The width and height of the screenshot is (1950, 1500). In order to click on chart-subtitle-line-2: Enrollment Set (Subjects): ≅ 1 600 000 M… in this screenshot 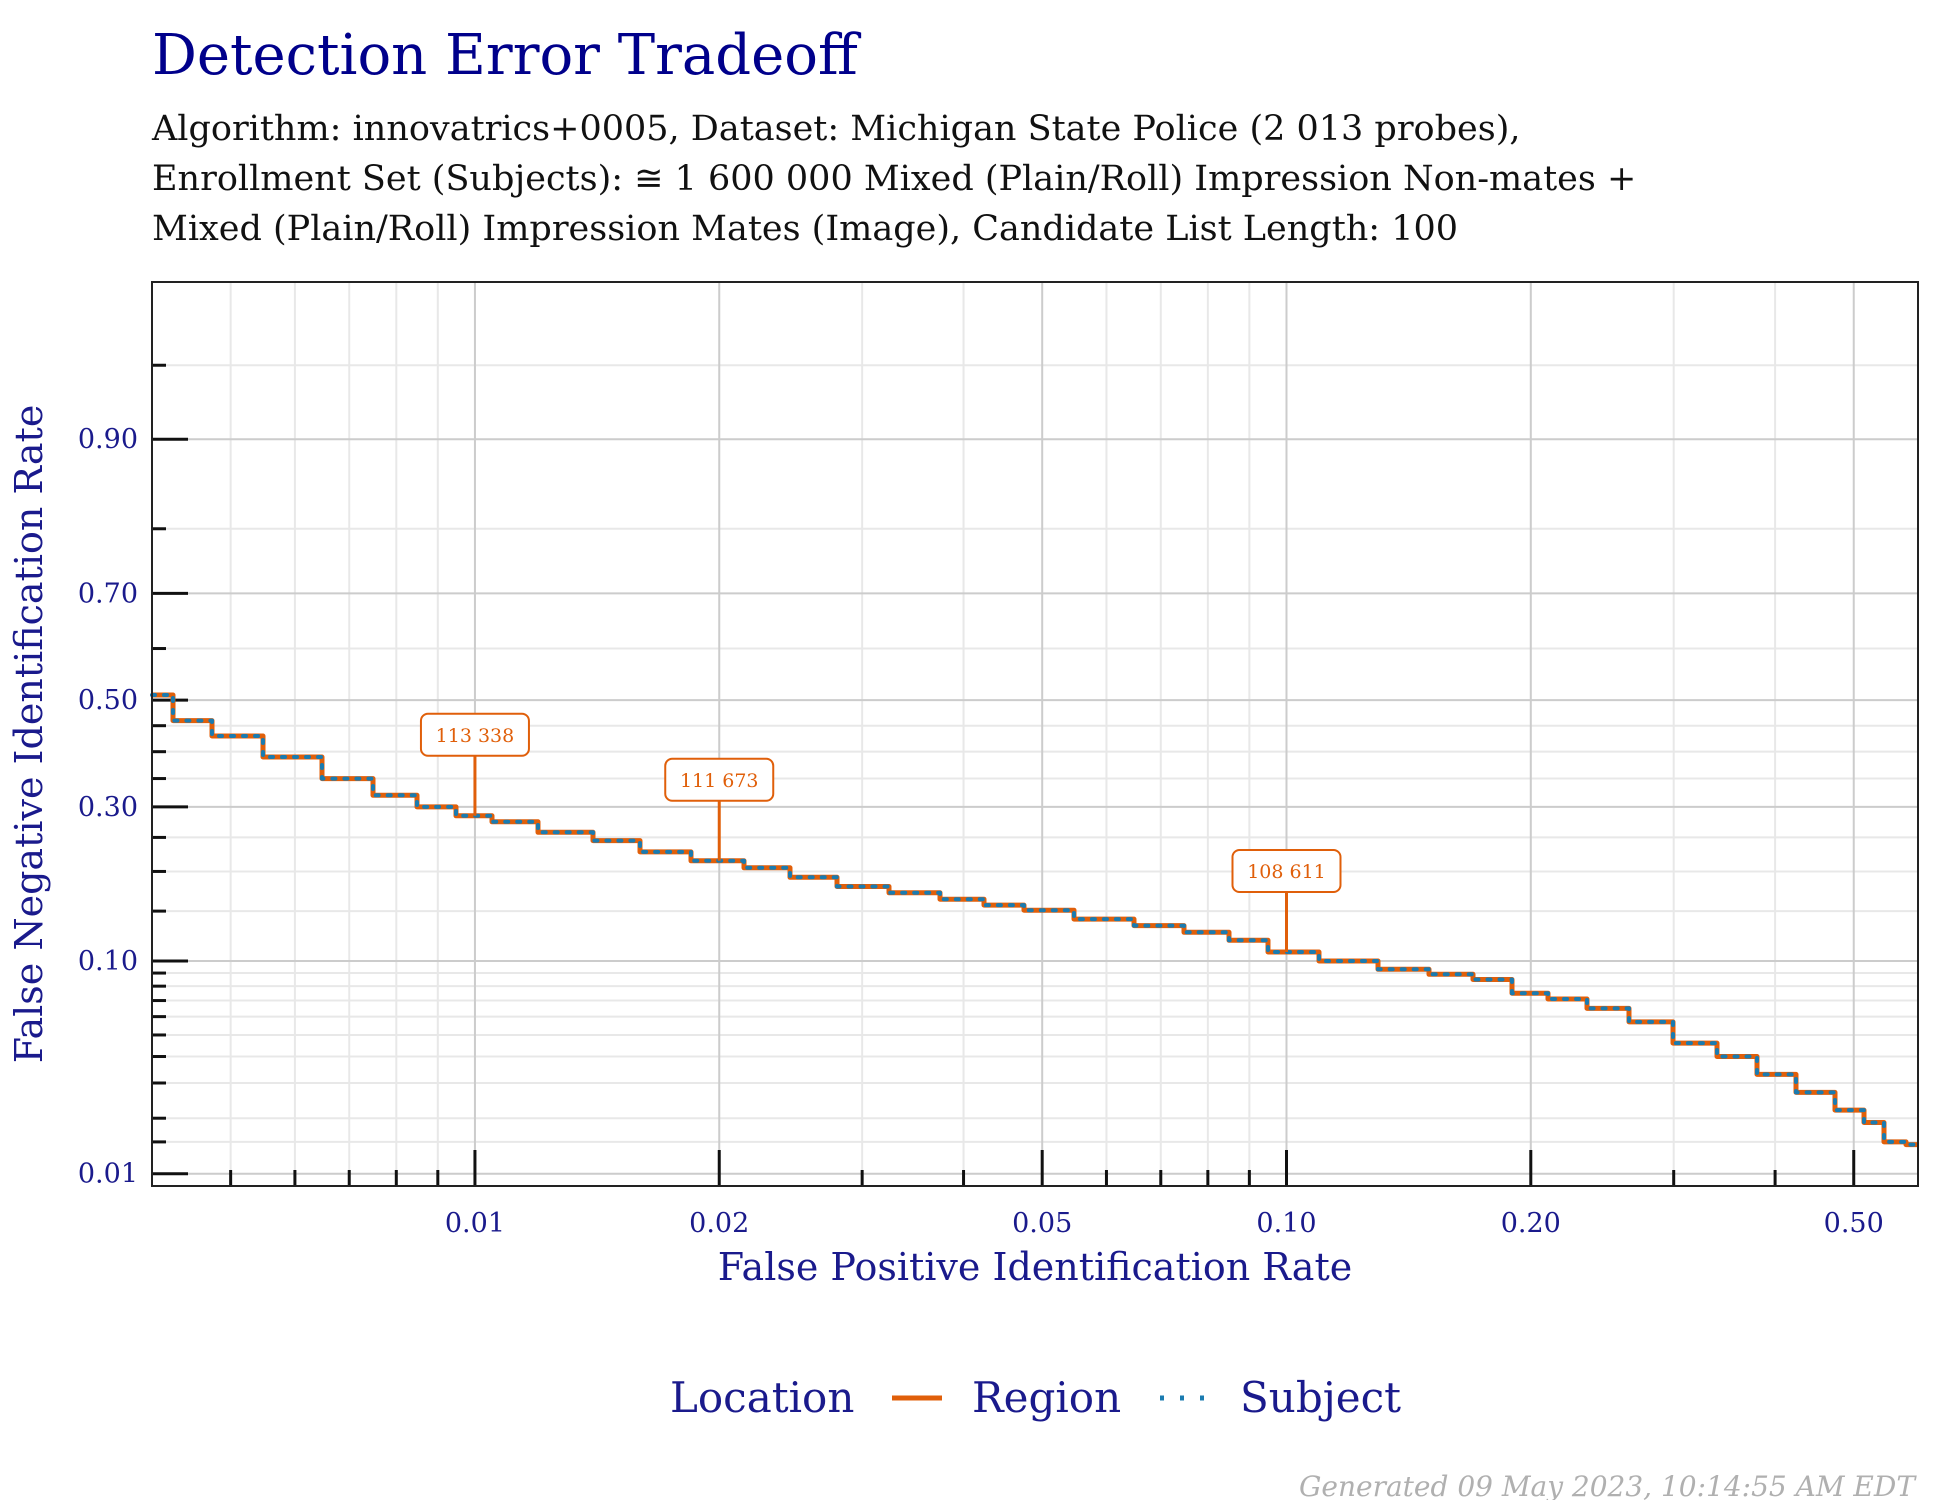, I will do `click(894, 179)`.